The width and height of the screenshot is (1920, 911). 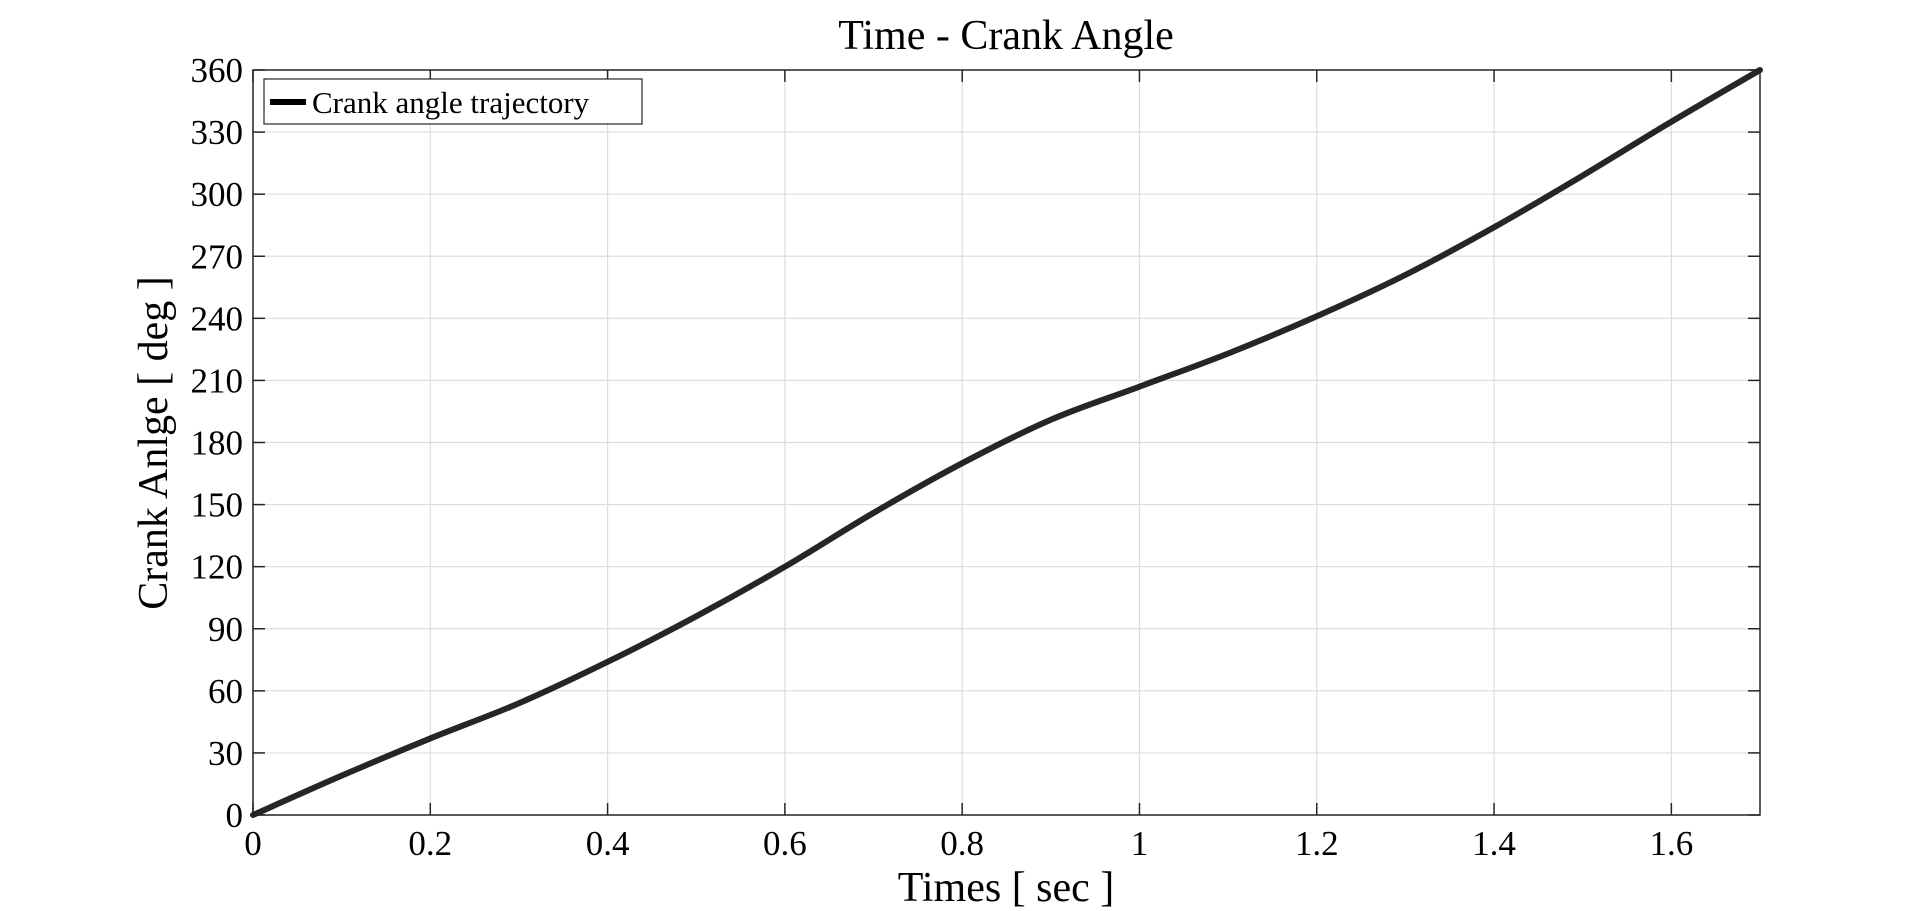 What do you see at coordinates (235, 815) in the screenshot?
I see `y-tick-label: 0` at bounding box center [235, 815].